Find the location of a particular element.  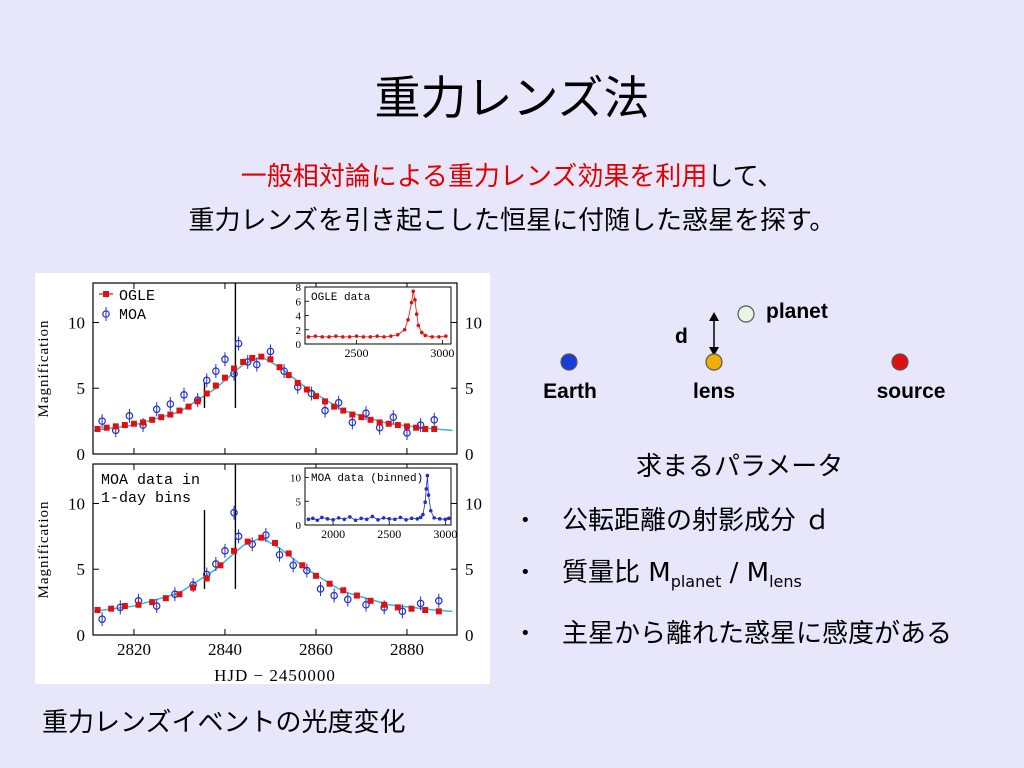

legend-moa-label: MOA is located at coordinates (132, 315).